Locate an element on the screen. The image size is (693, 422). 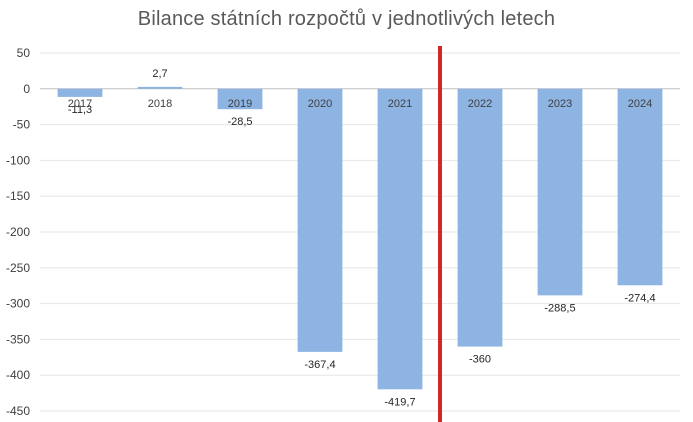
data-label: -28,5 is located at coordinates (239, 122).